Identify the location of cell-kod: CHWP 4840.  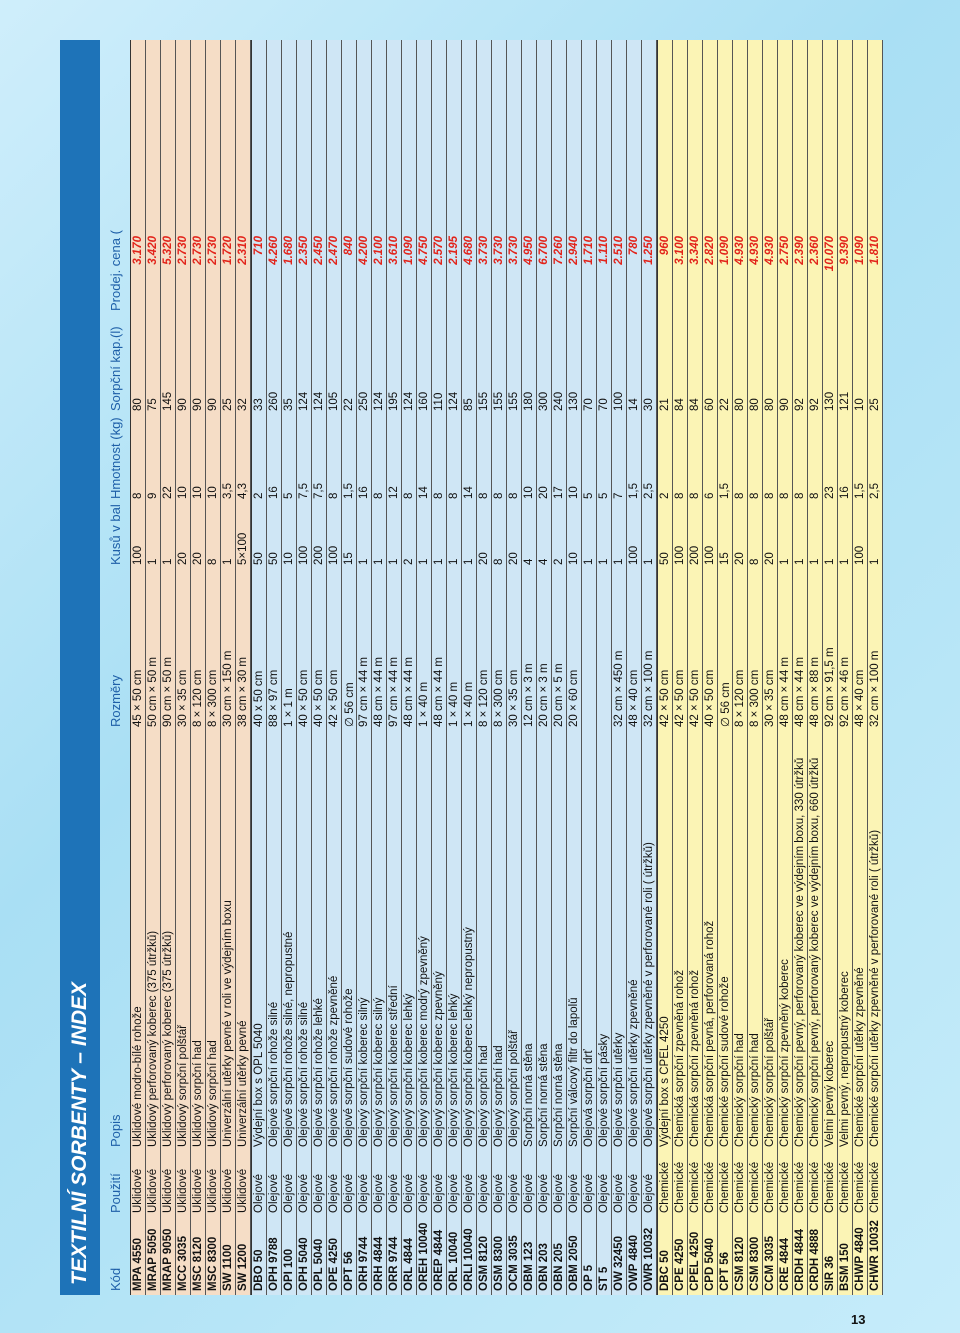
(860, 1259).